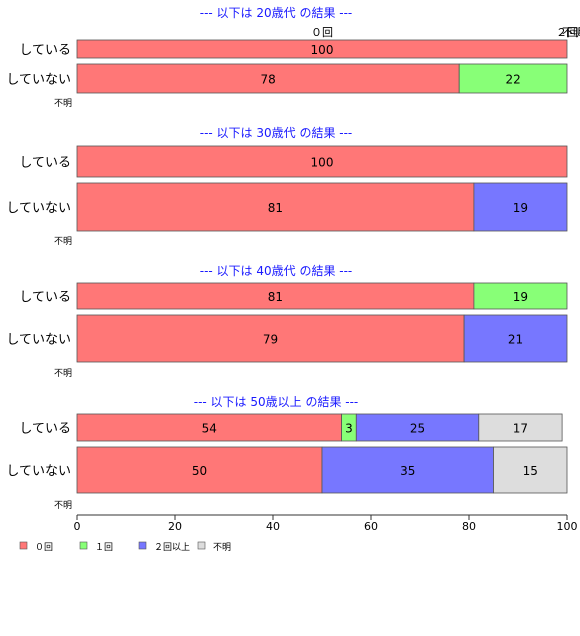 The width and height of the screenshot is (580, 636). I want to click on data-label: 54, so click(209, 429).